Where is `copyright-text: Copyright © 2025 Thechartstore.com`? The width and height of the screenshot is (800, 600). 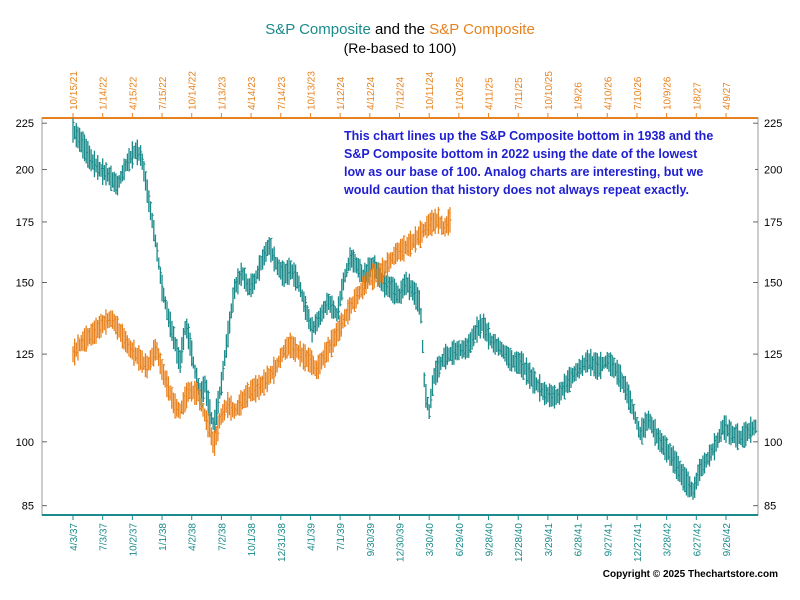 copyright-text: Copyright © 2025 Thechartstore.com is located at coordinates (690, 574).